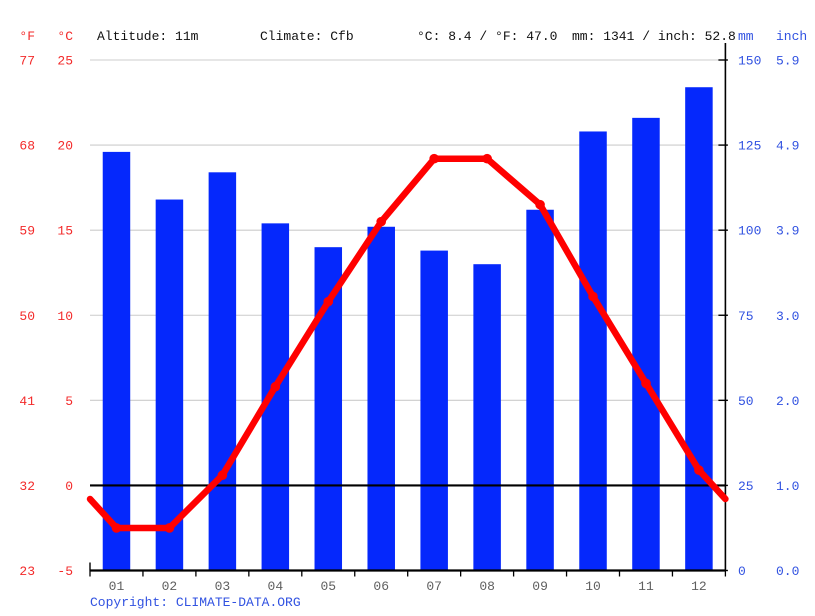 This screenshot has height=616, width=815. I want to click on inch-tick-label: 3.9, so click(787, 231).